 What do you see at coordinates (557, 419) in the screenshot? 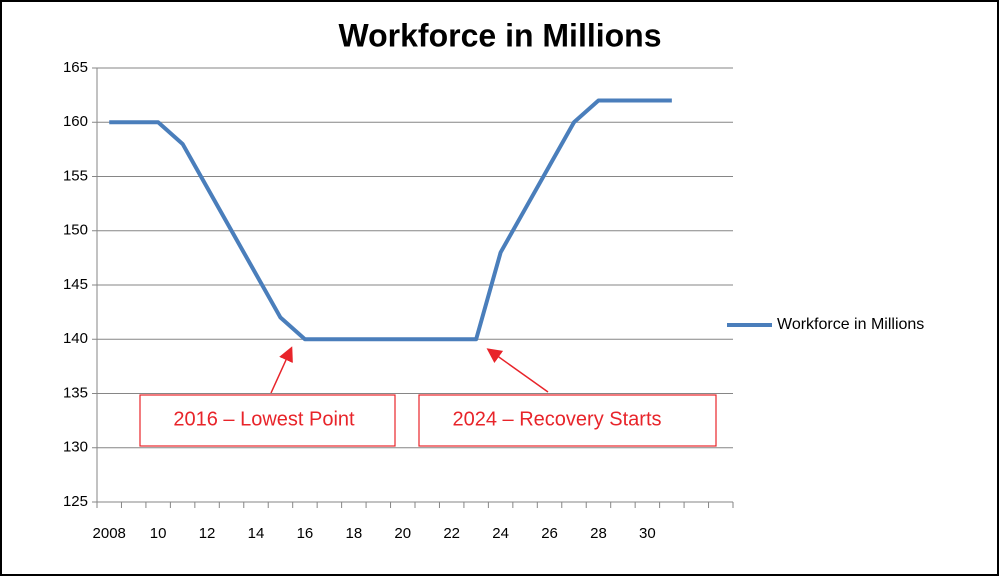
I see `annotation: 2024 – Recovery Starts` at bounding box center [557, 419].